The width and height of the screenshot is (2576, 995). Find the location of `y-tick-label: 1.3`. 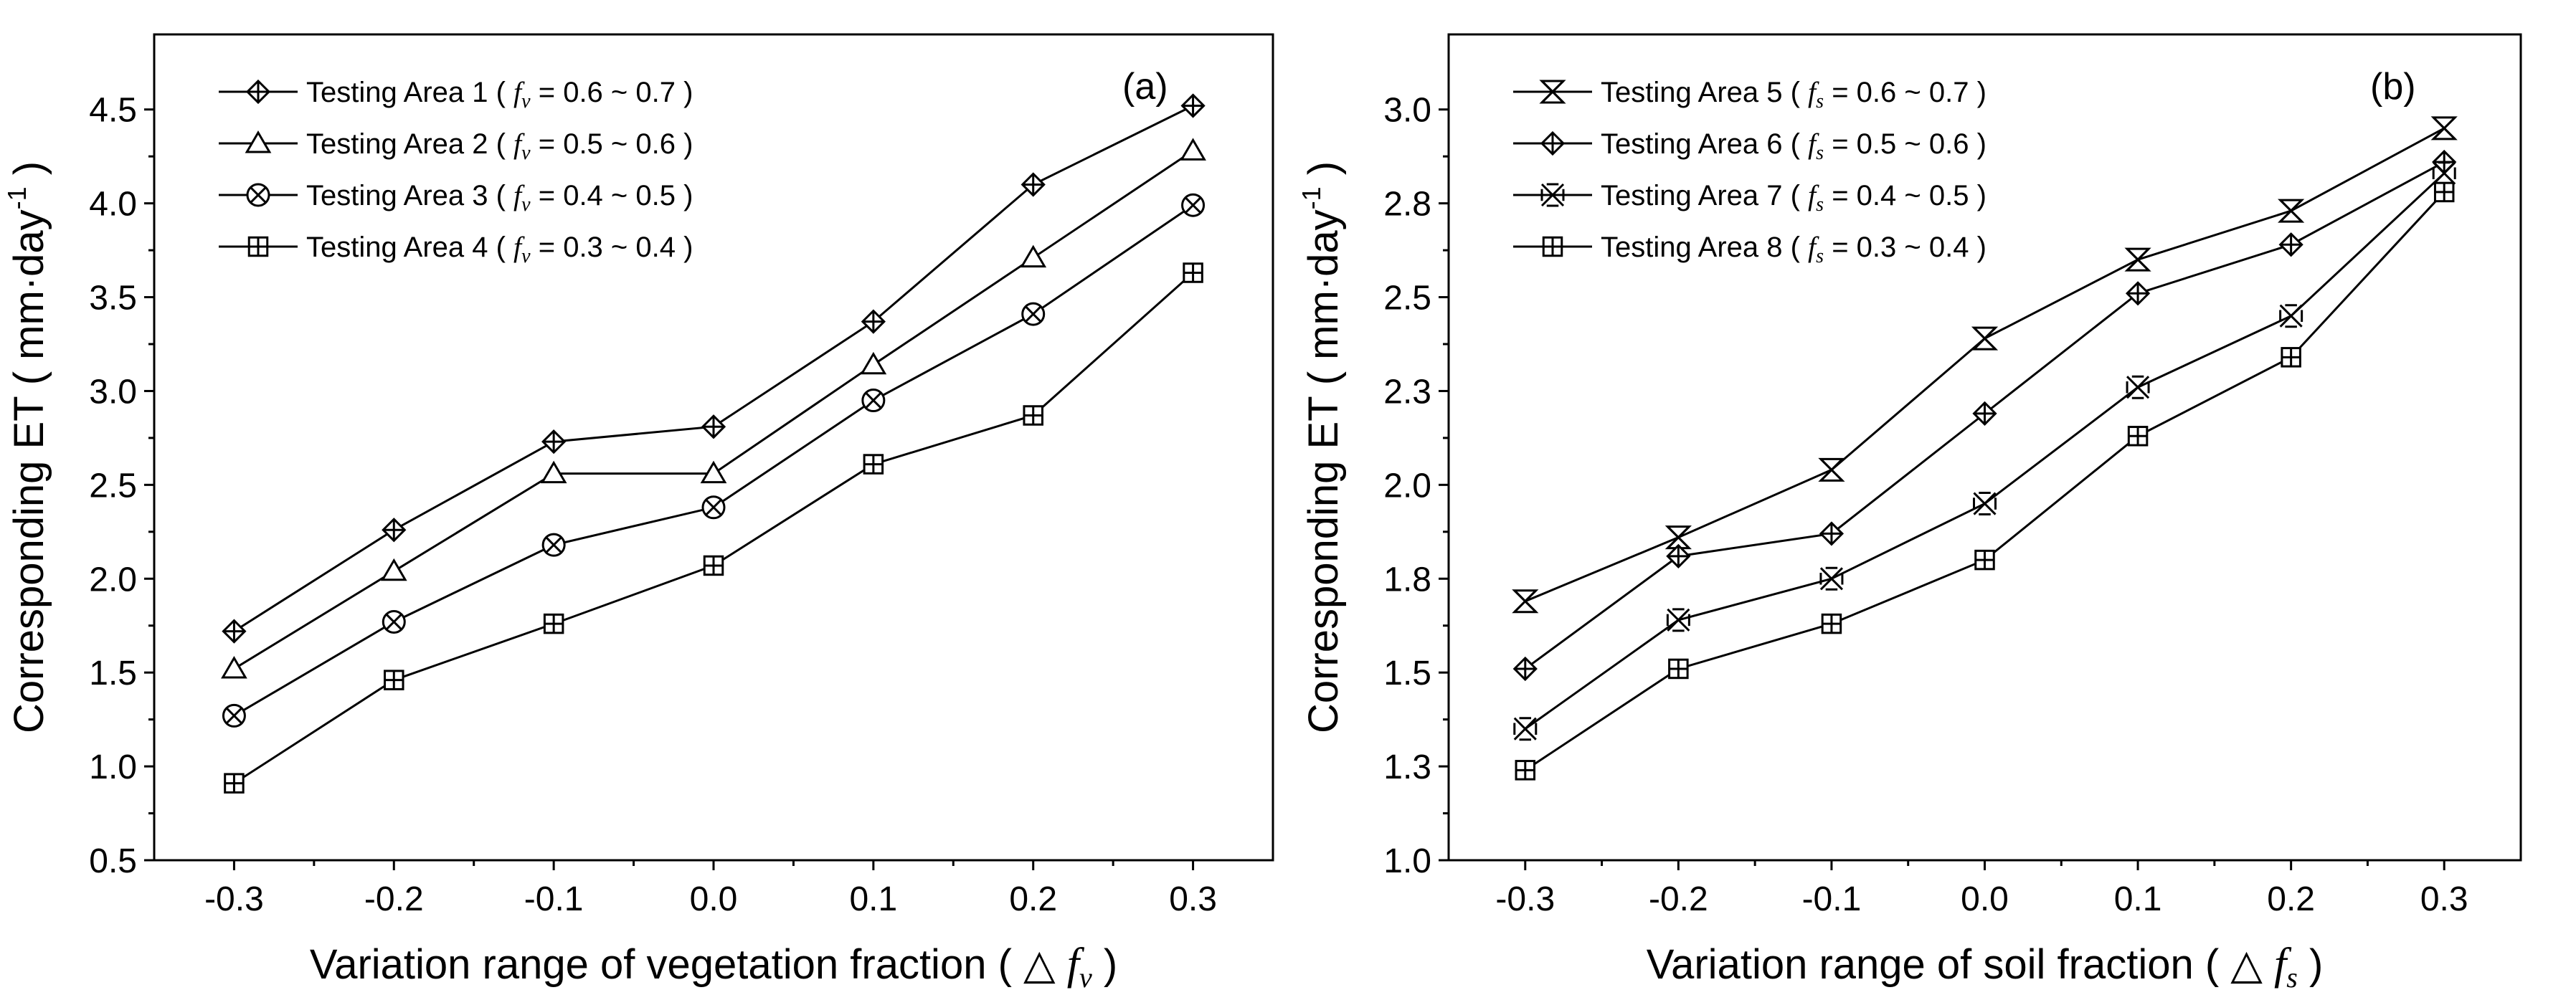

y-tick-label: 1.3 is located at coordinates (1407, 767).